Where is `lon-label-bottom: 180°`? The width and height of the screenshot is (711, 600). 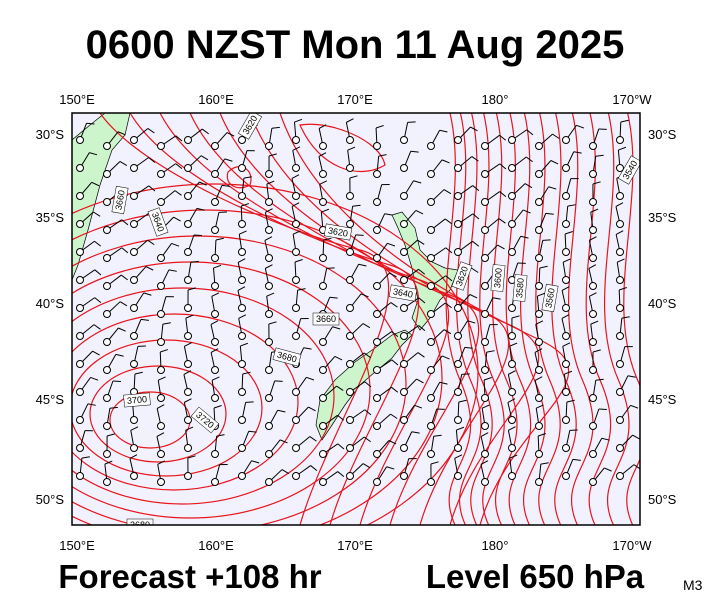 lon-label-bottom: 180° is located at coordinates (495, 545).